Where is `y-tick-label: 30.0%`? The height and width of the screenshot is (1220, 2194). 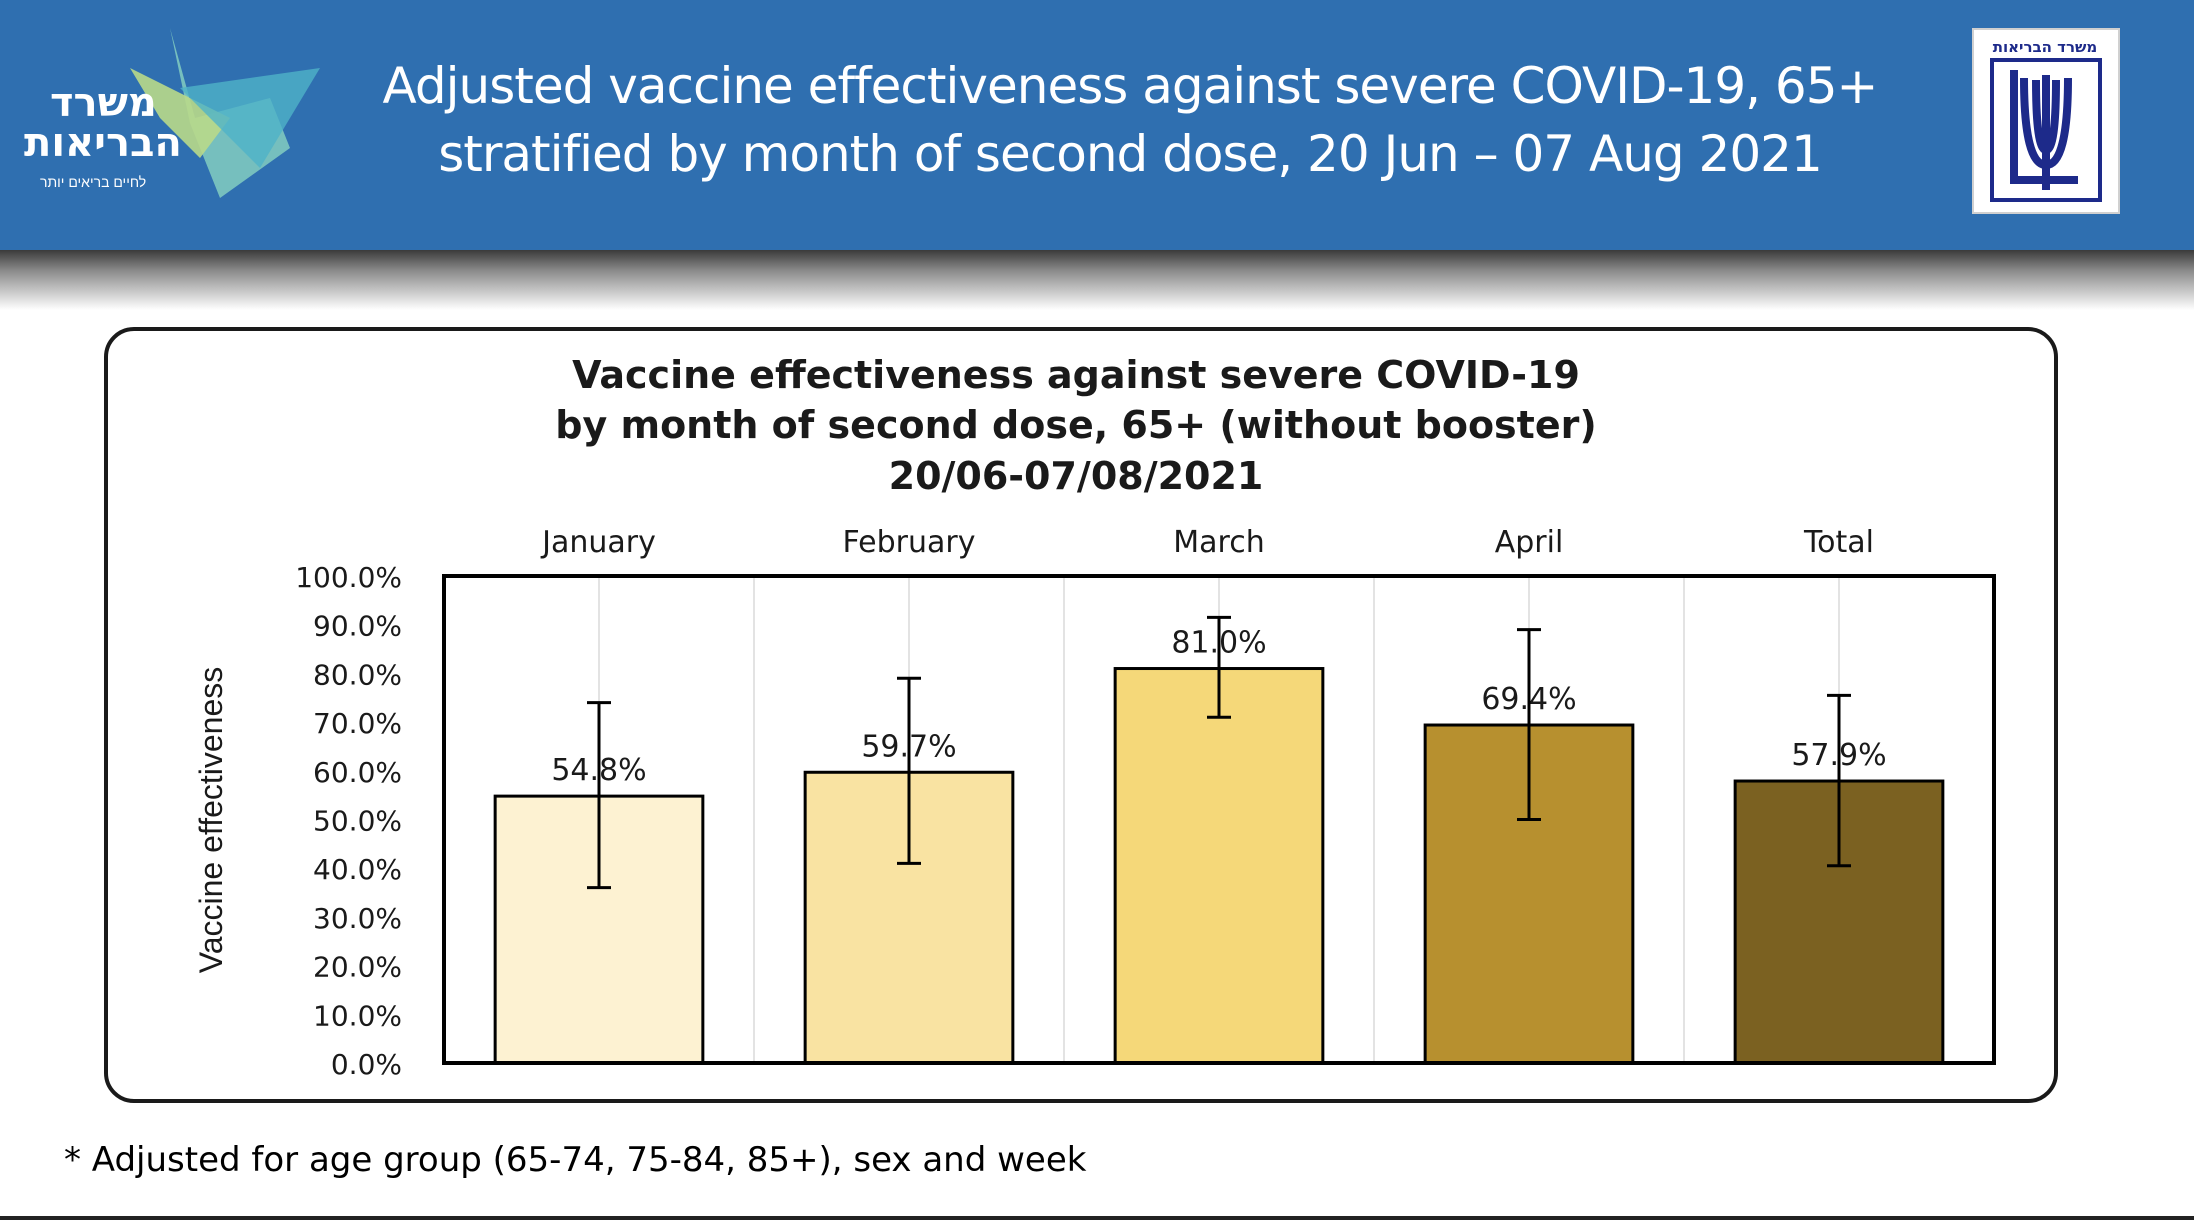 y-tick-label: 30.0% is located at coordinates (357, 918).